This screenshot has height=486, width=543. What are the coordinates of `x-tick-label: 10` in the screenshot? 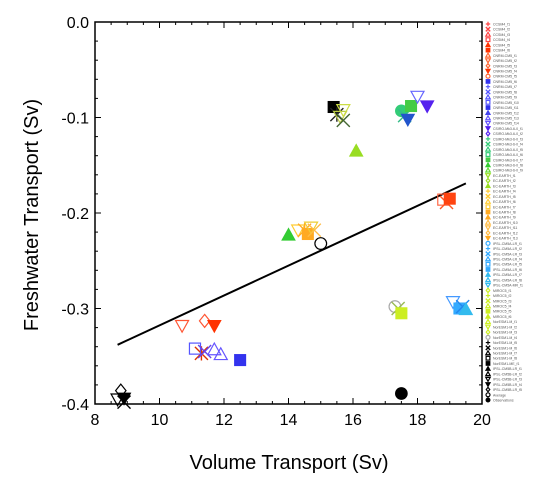 It's located at (160, 420).